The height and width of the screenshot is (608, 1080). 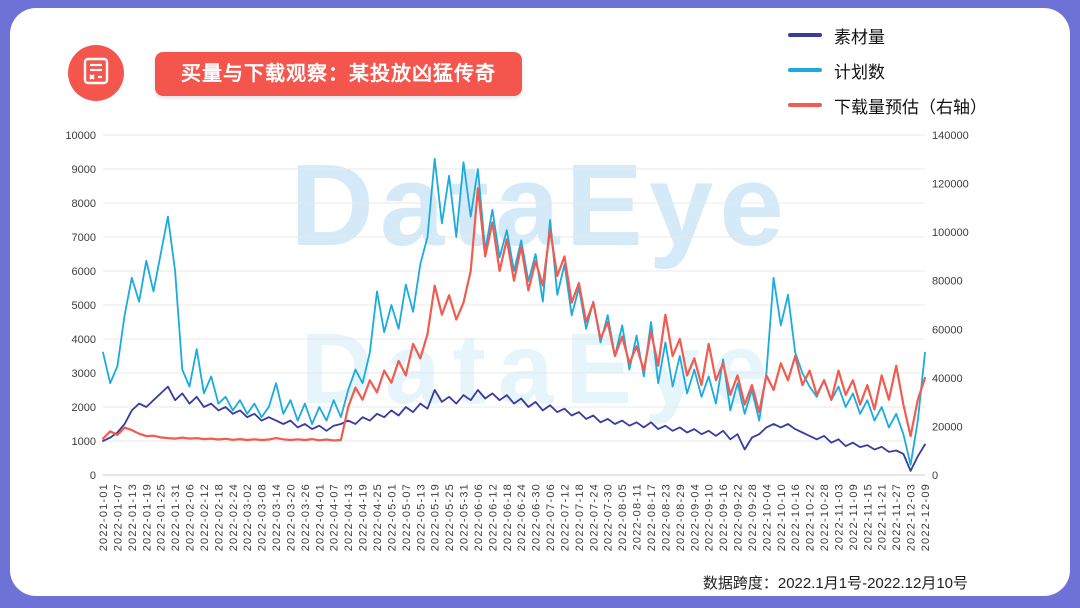 What do you see at coordinates (234, 517) in the screenshot?
I see `svg-text: 2022-02-24` at bounding box center [234, 517].